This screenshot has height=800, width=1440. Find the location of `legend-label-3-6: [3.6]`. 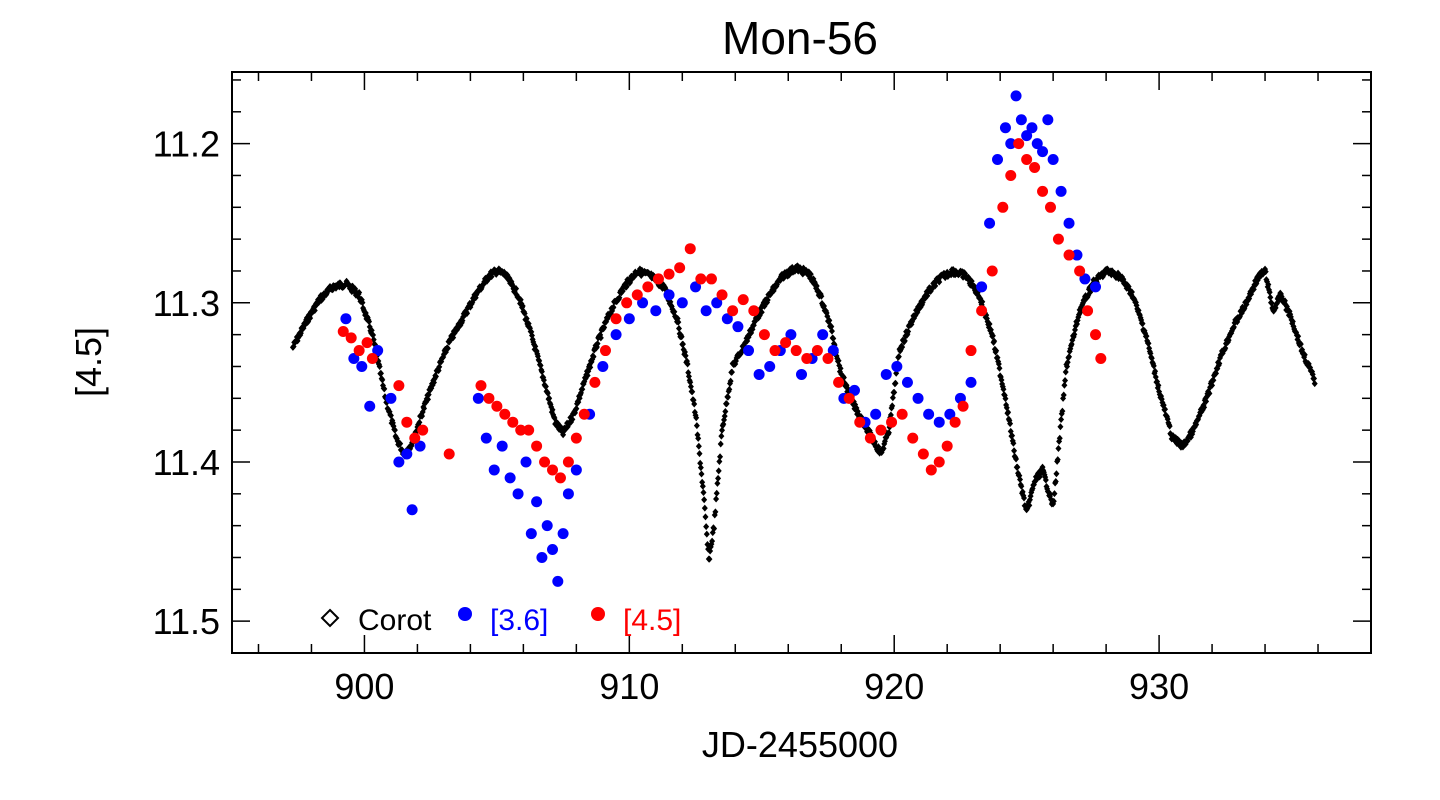

legend-label-3-6: [3.6] is located at coordinates (519, 620).